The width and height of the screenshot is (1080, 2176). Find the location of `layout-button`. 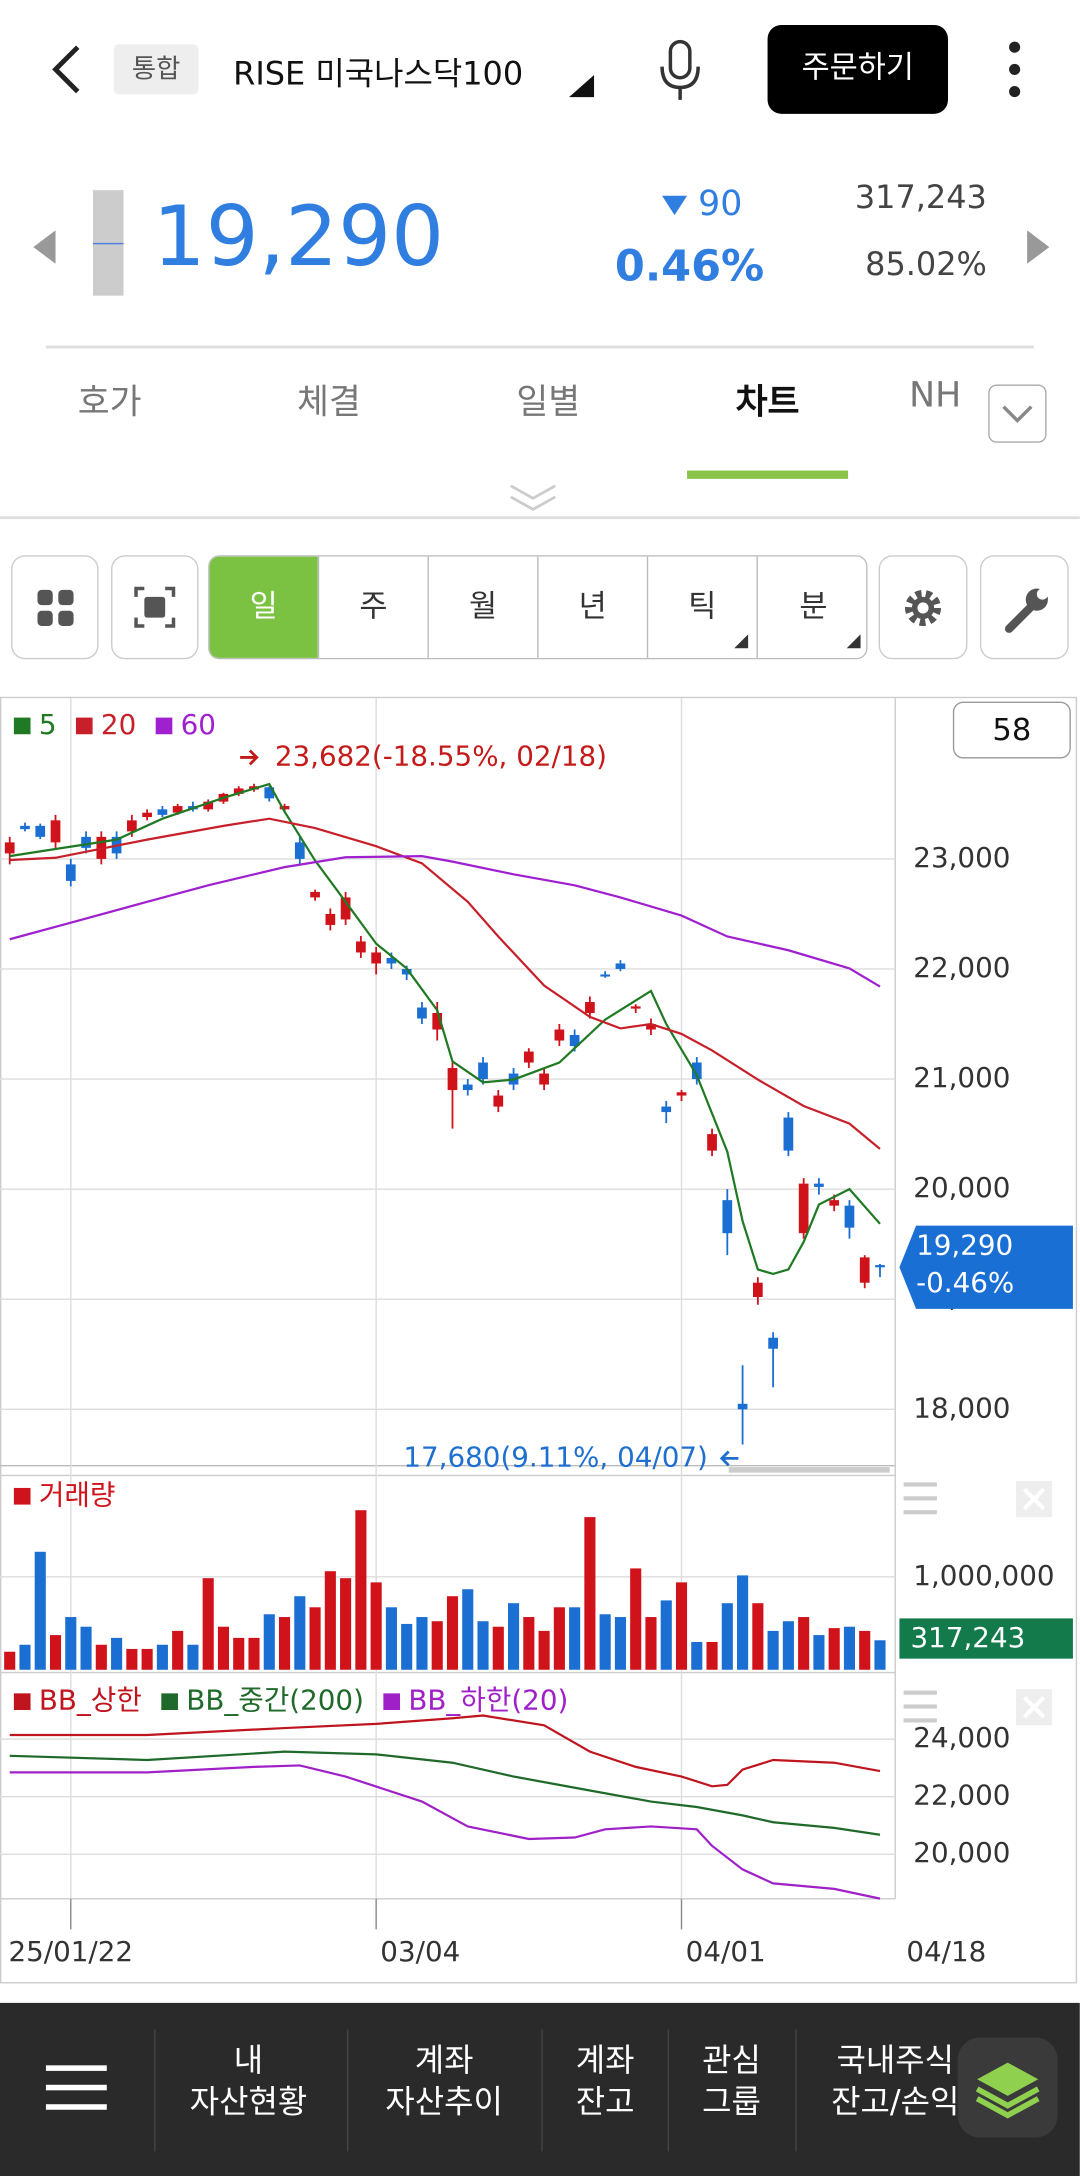

layout-button is located at coordinates (55, 607).